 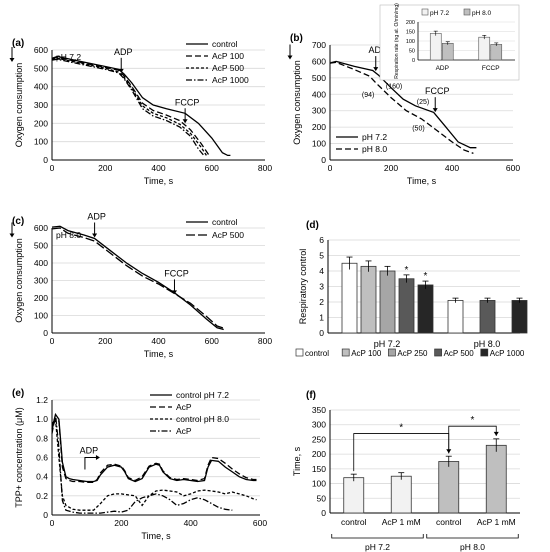 I want to click on legend-entry: AcP 1000, so click(x=230, y=80).